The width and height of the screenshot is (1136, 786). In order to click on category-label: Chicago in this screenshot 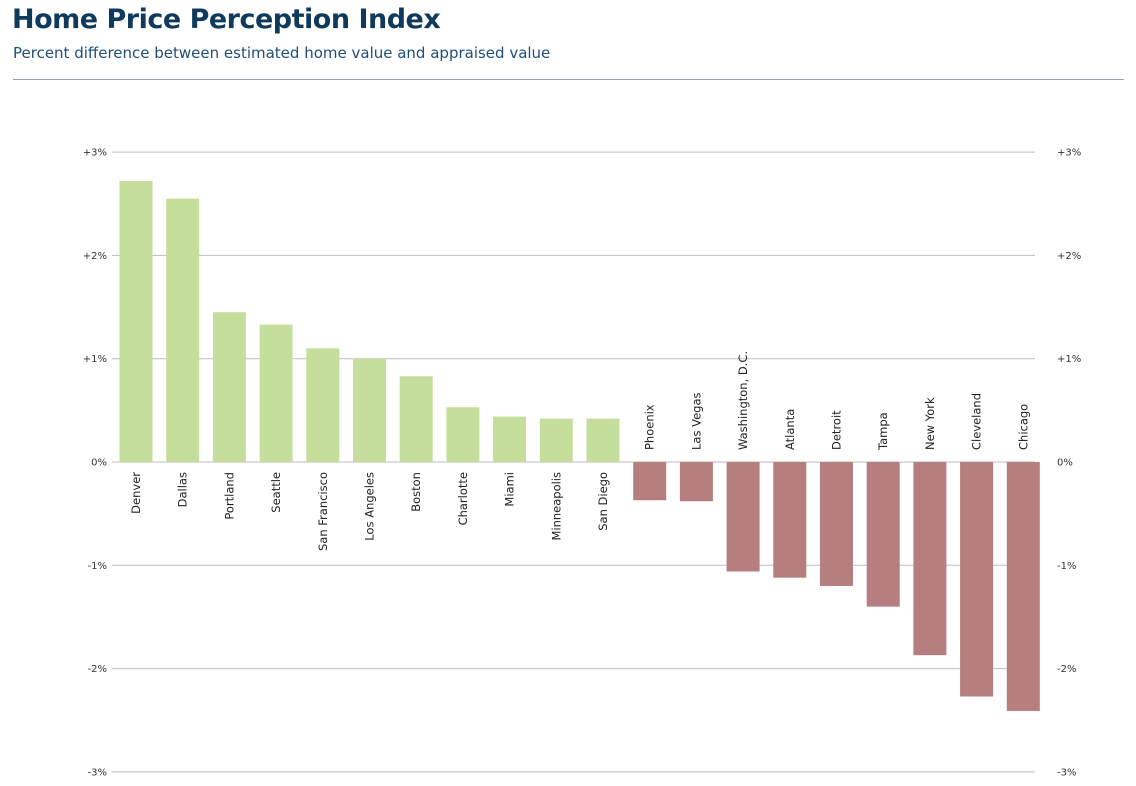, I will do `click(1023, 427)`.